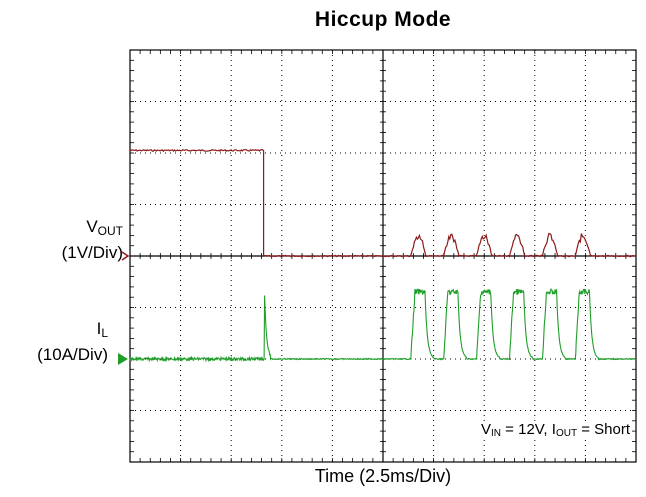 The height and width of the screenshot is (497, 646). Describe the element at coordinates (526, 429) in the screenshot. I see `vin-value: = 12V,` at that location.